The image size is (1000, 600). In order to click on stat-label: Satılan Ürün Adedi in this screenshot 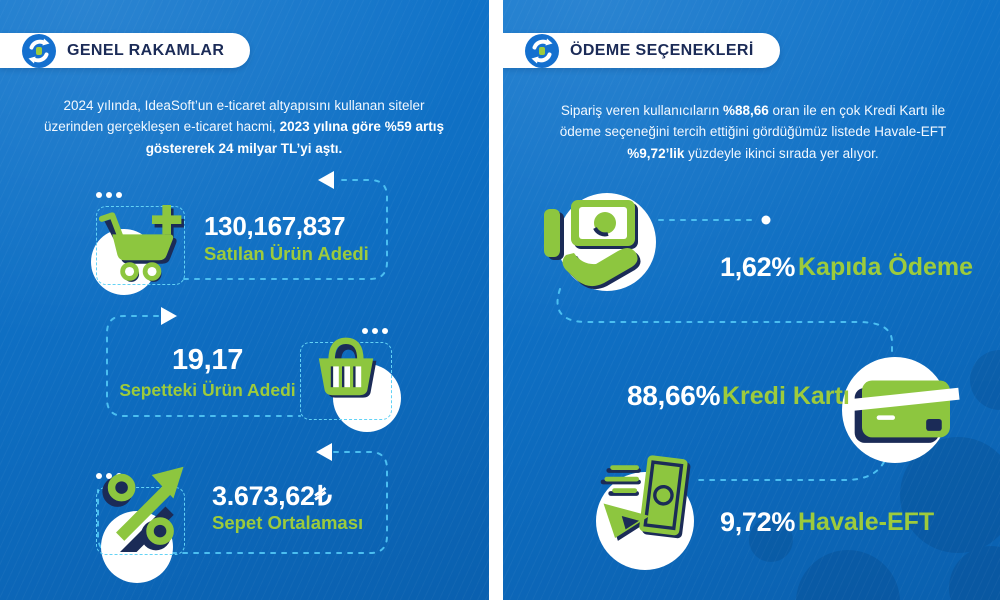, I will do `click(286, 253)`.